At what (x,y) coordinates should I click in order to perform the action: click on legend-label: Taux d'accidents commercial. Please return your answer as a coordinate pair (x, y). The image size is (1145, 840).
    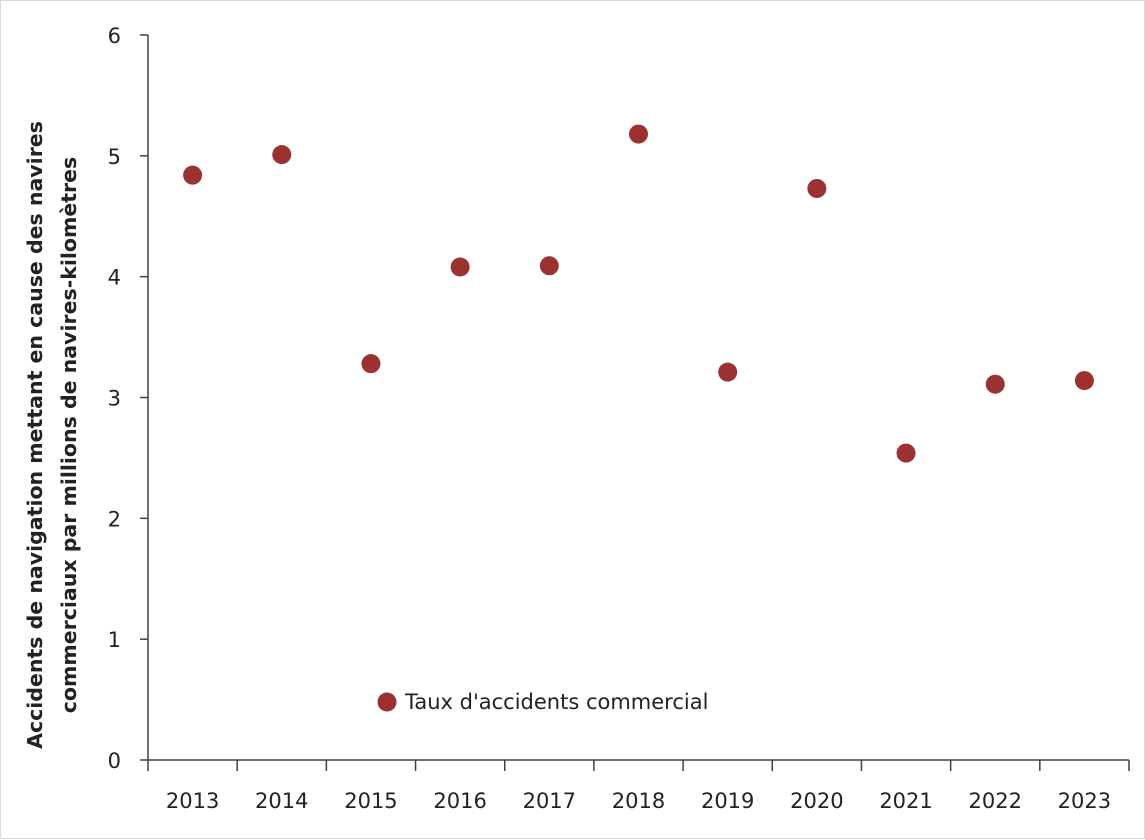
    Looking at the image, I should click on (556, 702).